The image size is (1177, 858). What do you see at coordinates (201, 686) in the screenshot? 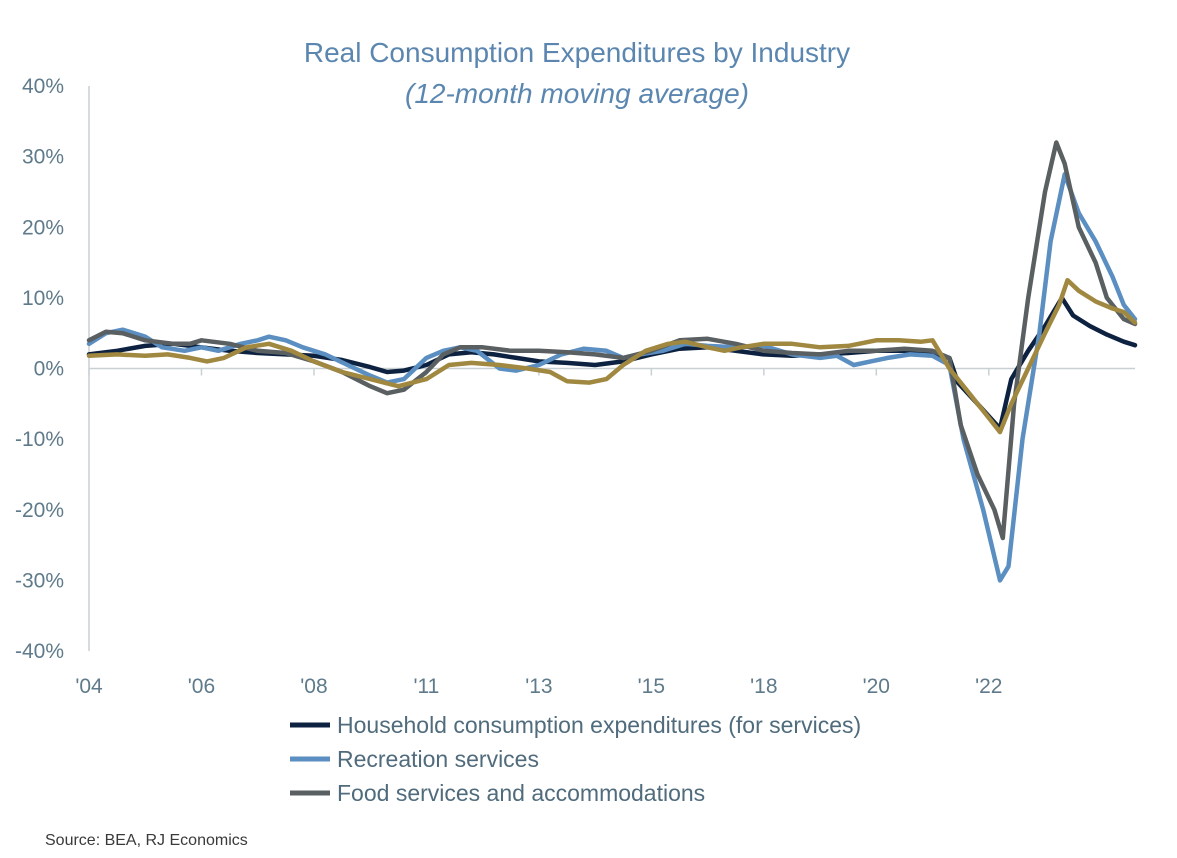
I see `x-tick-label: '06` at bounding box center [201, 686].